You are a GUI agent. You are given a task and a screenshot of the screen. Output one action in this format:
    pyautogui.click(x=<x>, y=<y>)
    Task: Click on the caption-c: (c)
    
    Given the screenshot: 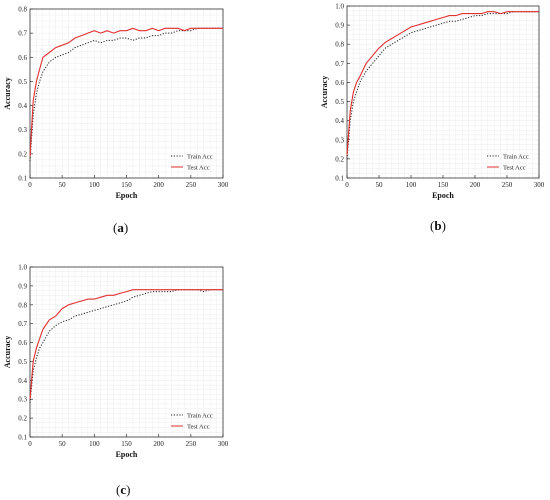 What is the action you would take?
    pyautogui.click(x=123, y=489)
    